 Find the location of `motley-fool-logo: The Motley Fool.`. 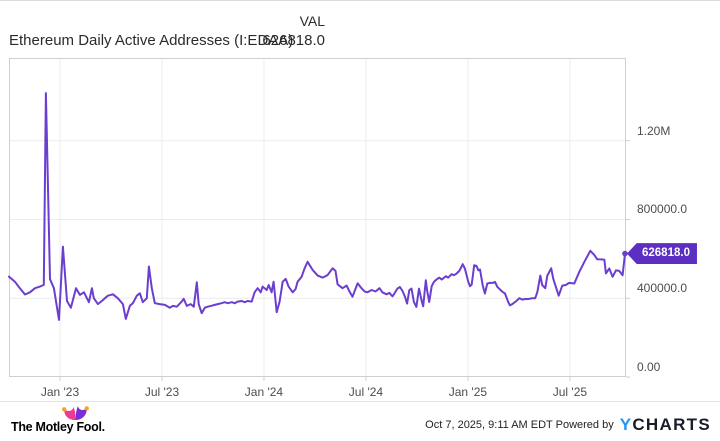

motley-fool-logo: The Motley Fool. is located at coordinates (71, 421).